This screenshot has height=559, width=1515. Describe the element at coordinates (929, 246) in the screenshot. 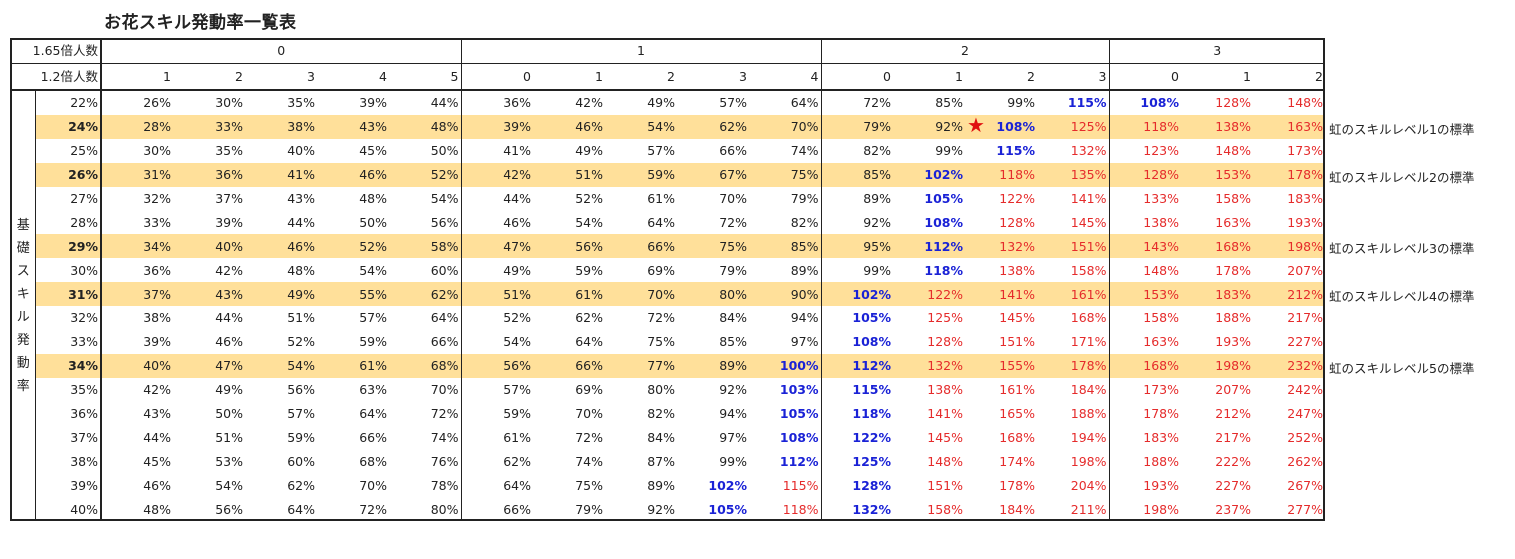

I see `rate-cell: 112%` at that location.